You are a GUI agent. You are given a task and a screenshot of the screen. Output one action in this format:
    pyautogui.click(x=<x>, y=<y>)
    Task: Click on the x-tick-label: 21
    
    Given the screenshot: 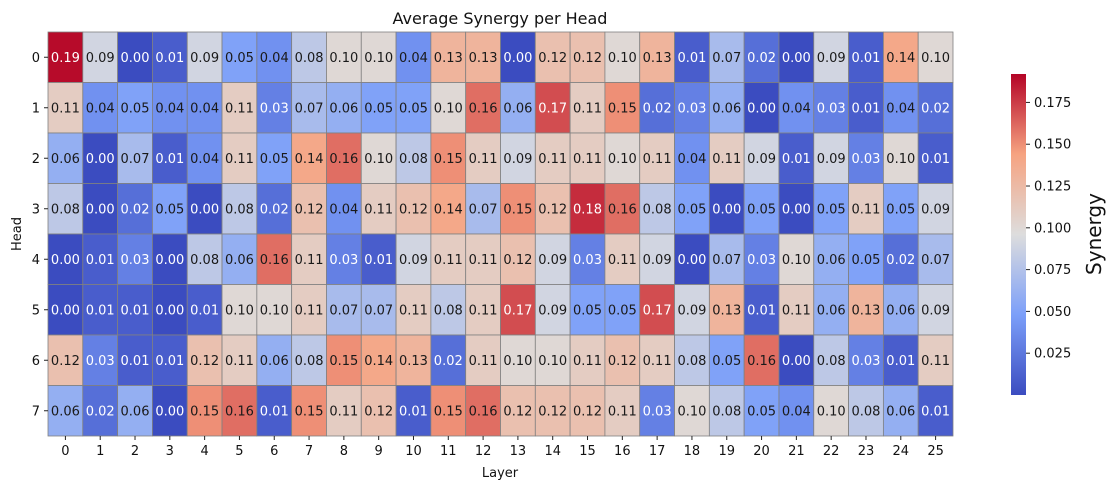 What is the action you would take?
    pyautogui.click(x=796, y=451)
    